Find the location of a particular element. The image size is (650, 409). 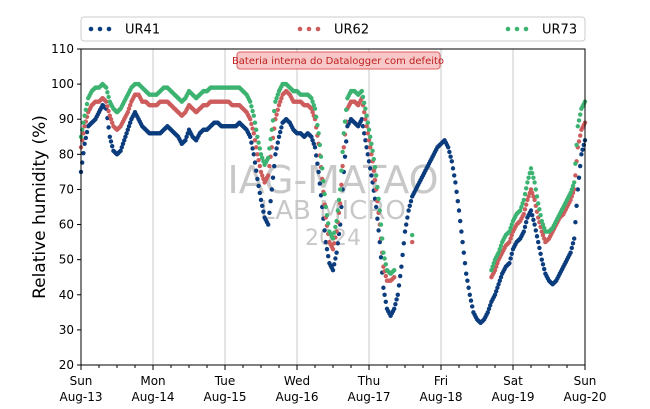

legend-item-UR41: UR41 is located at coordinates (124, 30).